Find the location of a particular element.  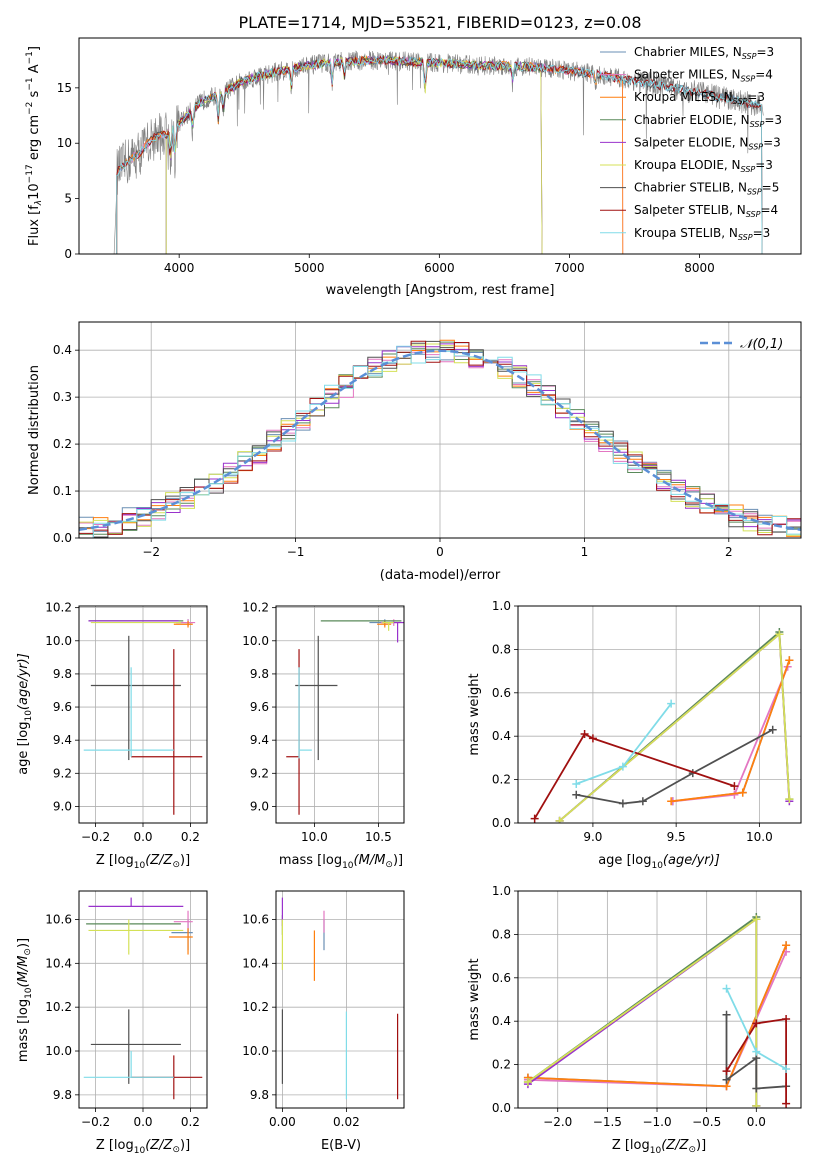

label-part: −2 is located at coordinates (30, 108).